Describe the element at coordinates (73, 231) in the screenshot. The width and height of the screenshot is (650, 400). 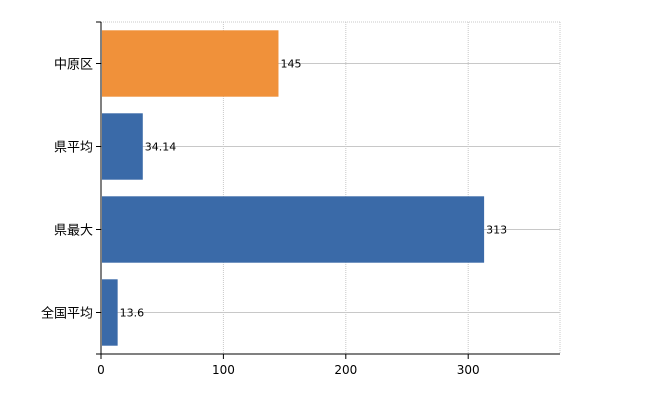
I see `category-label: 県最大` at that location.